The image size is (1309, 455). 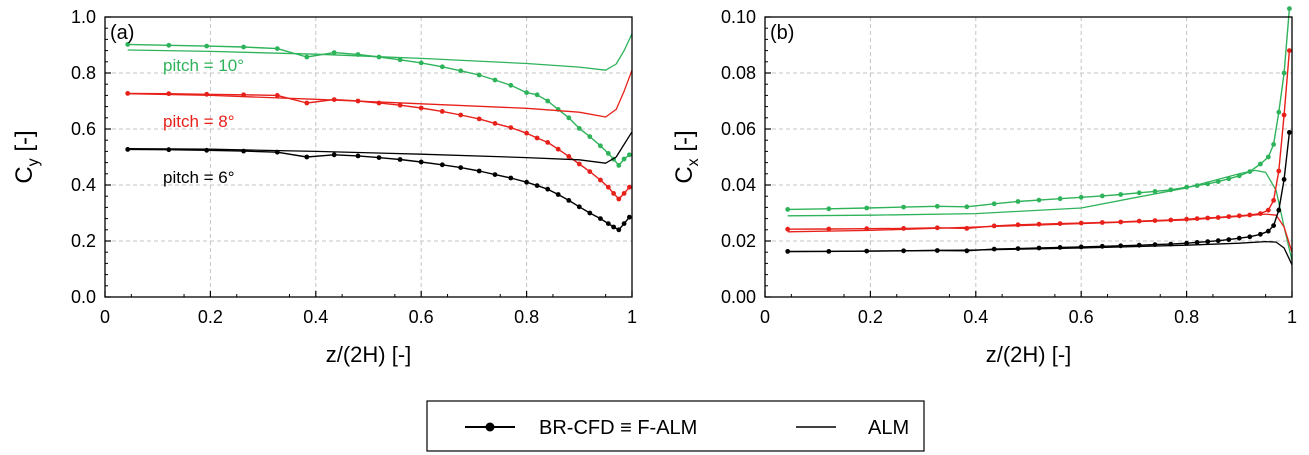 What do you see at coordinates (618, 428) in the screenshot?
I see `legend-fcfd-label: BR-CFD ≡ F-ALM` at bounding box center [618, 428].